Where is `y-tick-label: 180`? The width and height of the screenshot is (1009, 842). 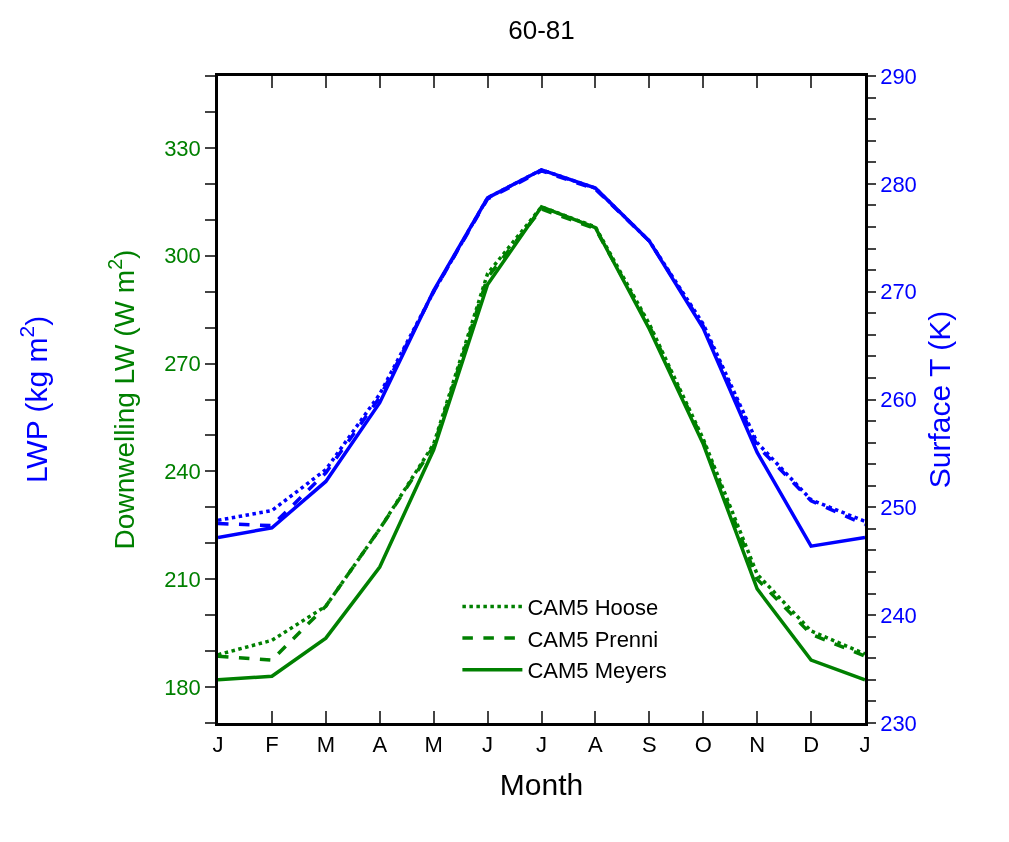
y-tick-label: 180 is located at coordinates (182, 687).